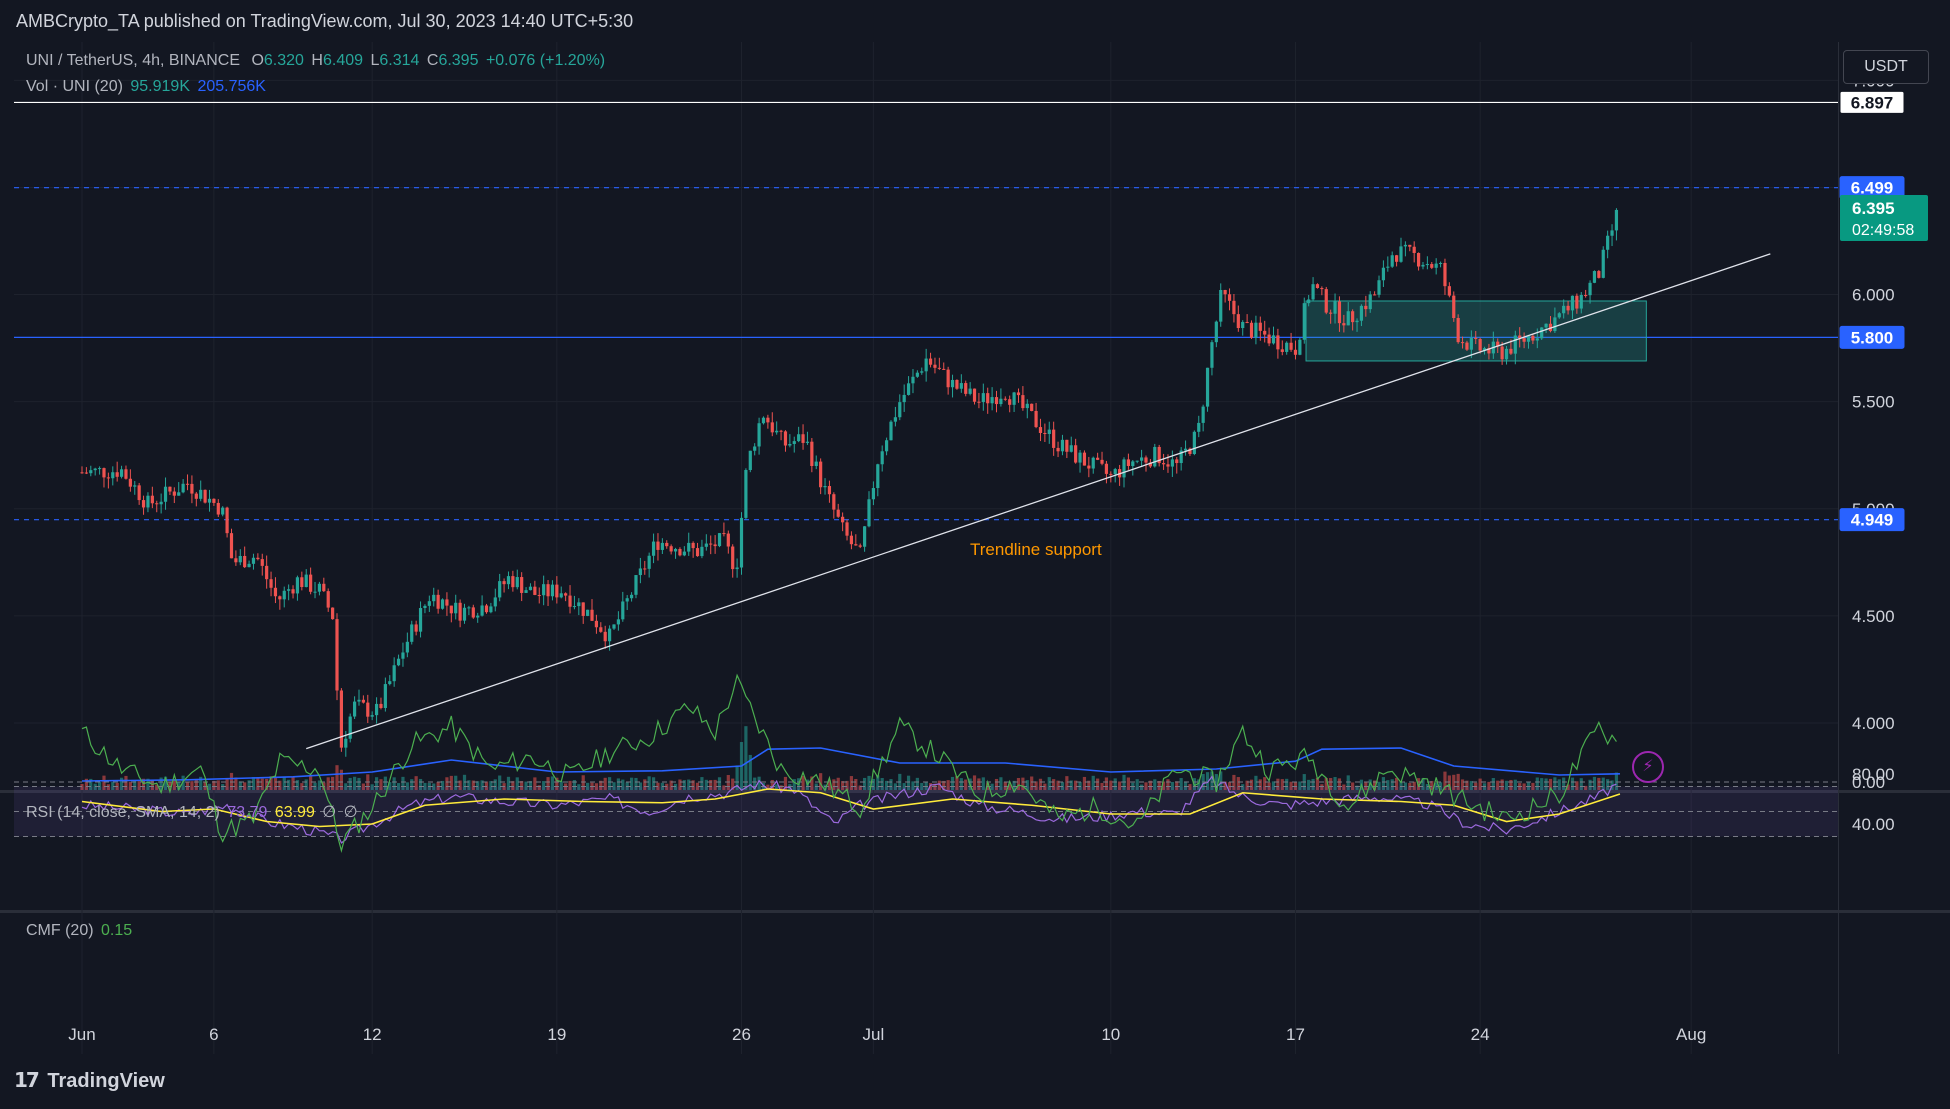 Image resolution: width=1950 pixels, height=1109 pixels. I want to click on price-tag-support-low-bg, so click(1872, 520).